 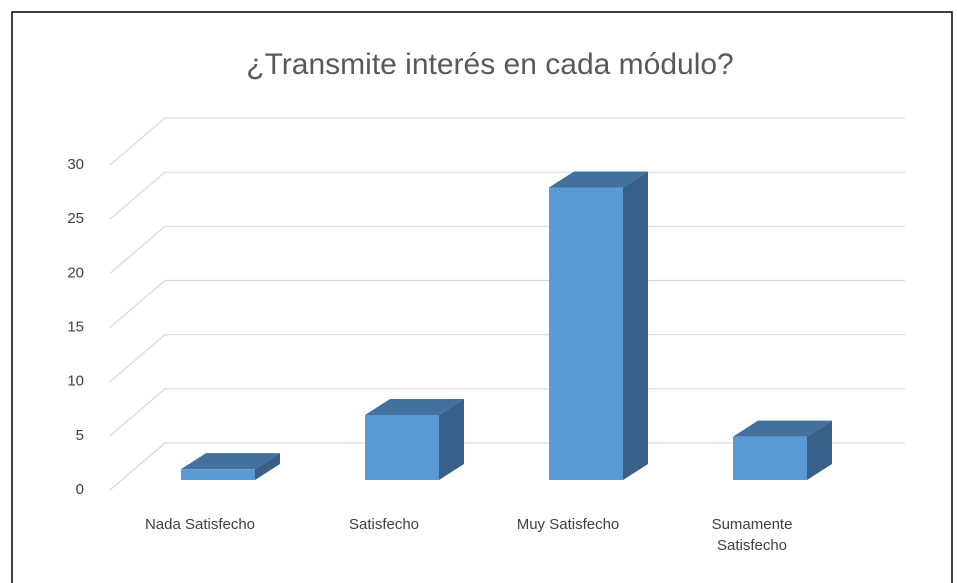 What do you see at coordinates (75, 218) in the screenshot?
I see `y-tick-label: 25` at bounding box center [75, 218].